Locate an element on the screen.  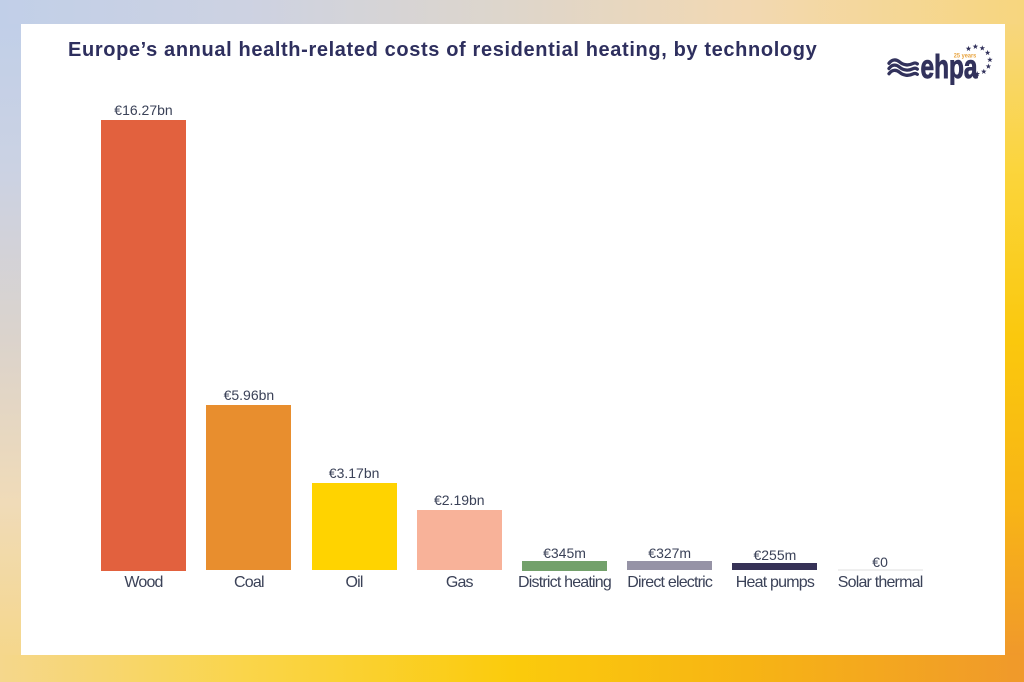
svg-text: ehpa is located at coordinates (949, 67).